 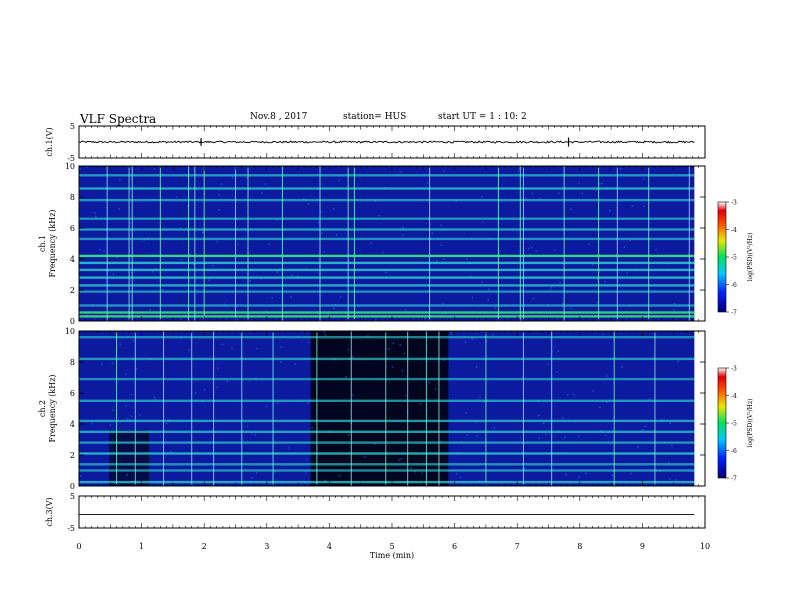 What do you see at coordinates (72, 290) in the screenshot?
I see `y-tick-label: 2` at bounding box center [72, 290].